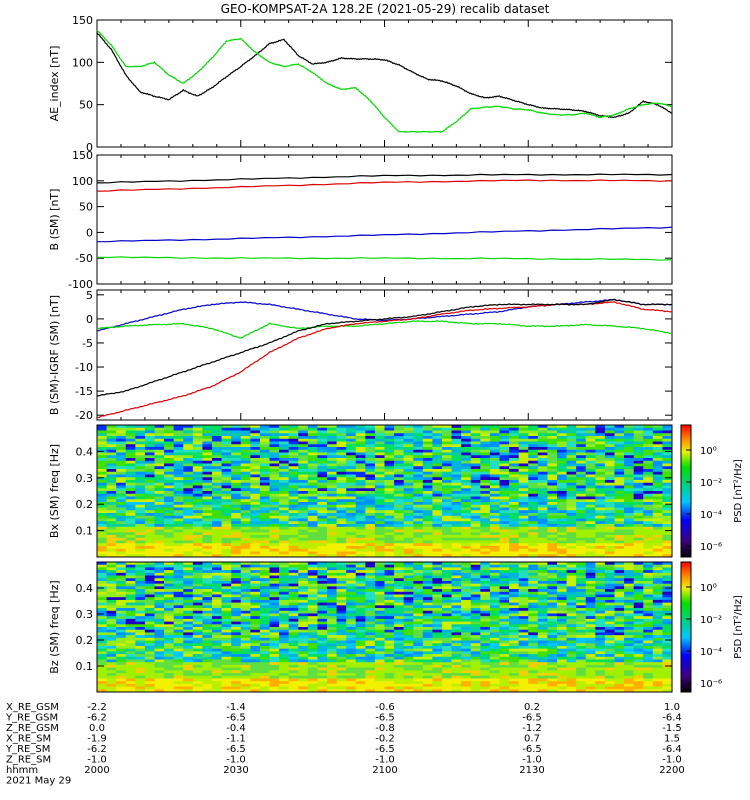 This screenshot has height=800, width=750. I want to click on series-line-kyoto-proxy-ae, so click(384, 81).